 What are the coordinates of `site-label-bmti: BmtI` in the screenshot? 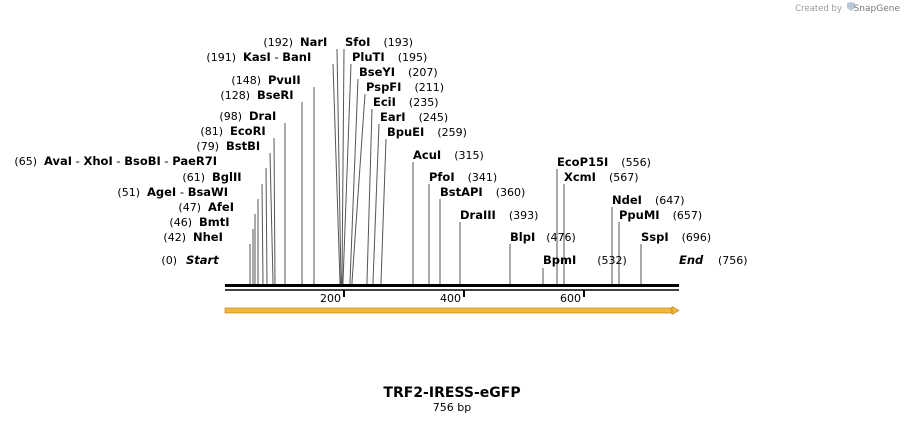 It's located at (214, 222).